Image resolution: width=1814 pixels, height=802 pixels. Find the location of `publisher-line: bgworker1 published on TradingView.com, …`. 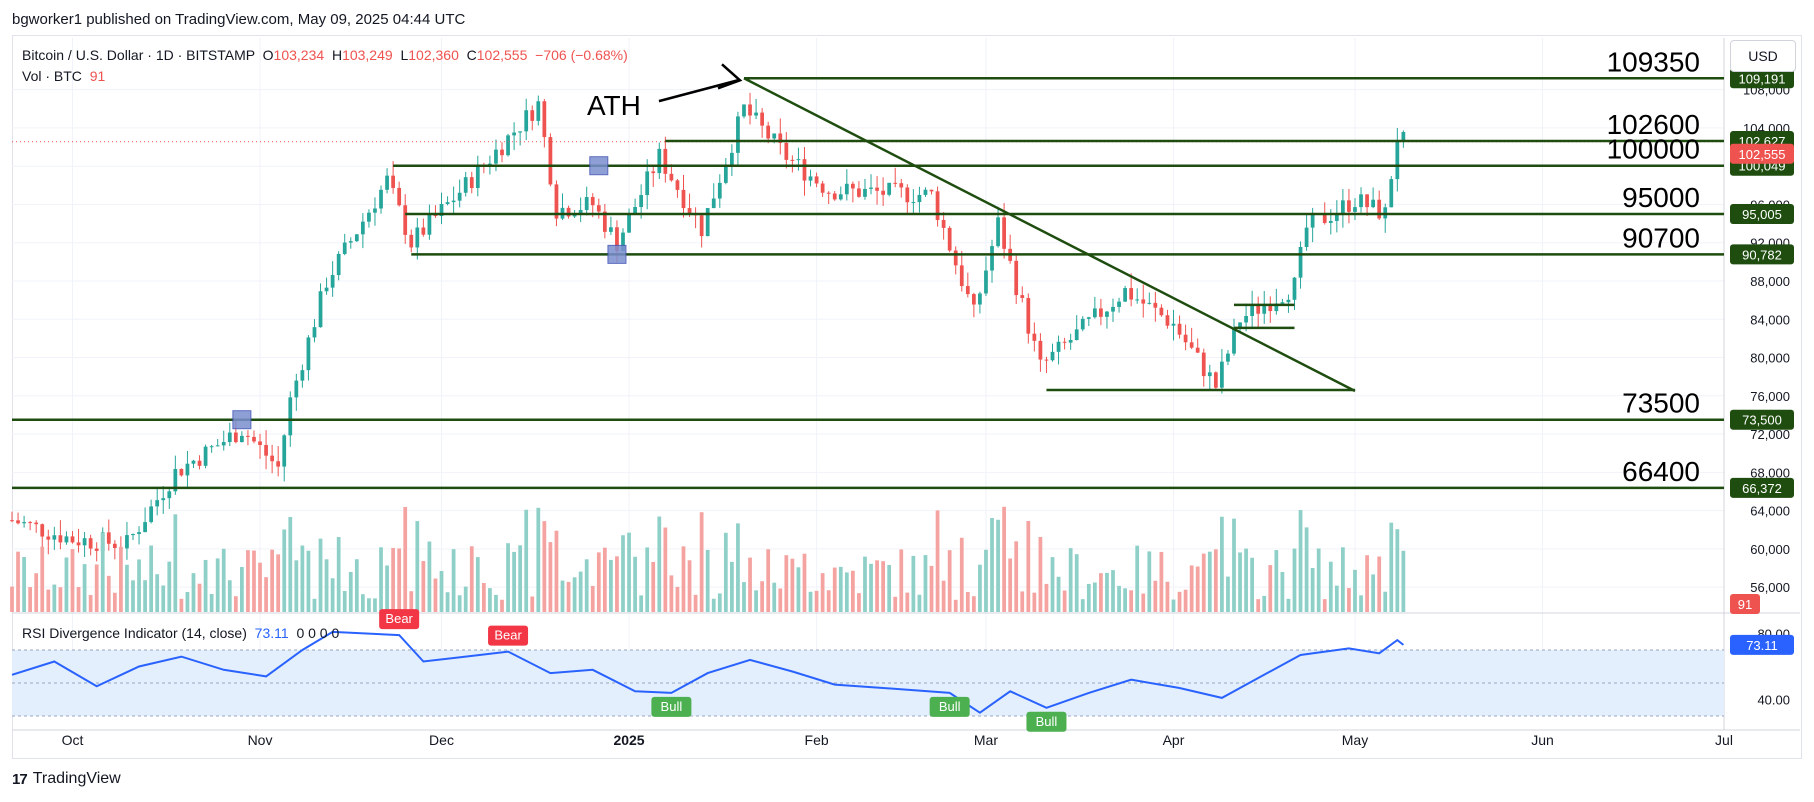

publisher-line: bgworker1 published on TradingView.com, … is located at coordinates (239, 19).